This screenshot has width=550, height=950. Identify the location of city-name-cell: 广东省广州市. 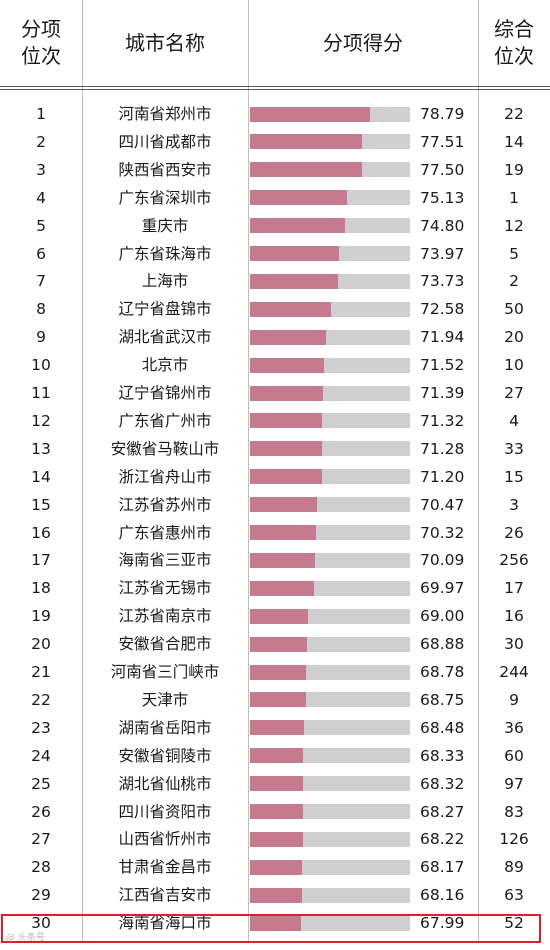
(165, 420).